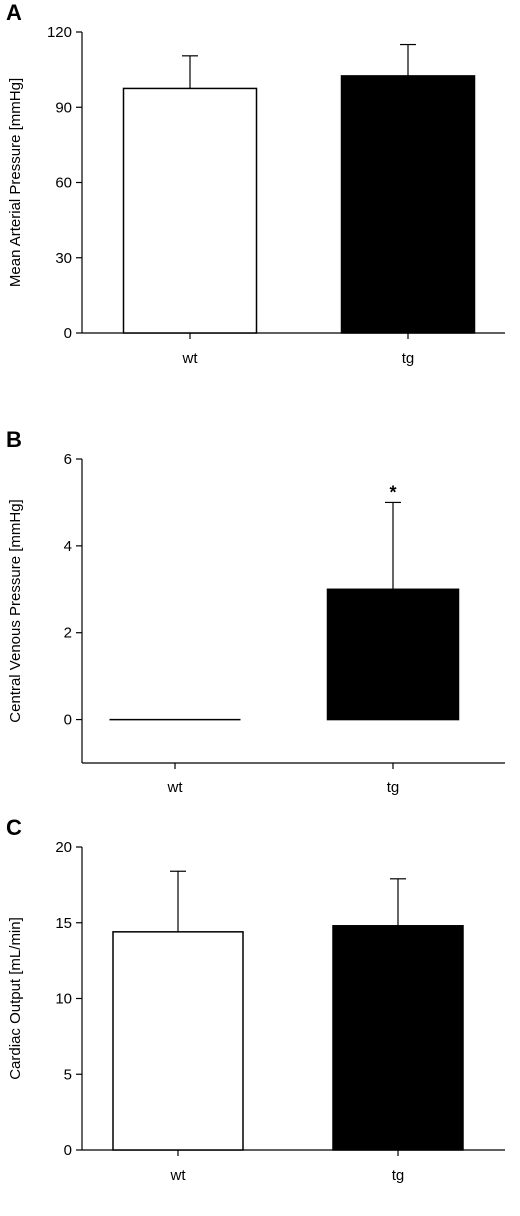 Image resolution: width=520 pixels, height=1216 pixels. I want to click on y-tick-label: 6, so click(68, 459).